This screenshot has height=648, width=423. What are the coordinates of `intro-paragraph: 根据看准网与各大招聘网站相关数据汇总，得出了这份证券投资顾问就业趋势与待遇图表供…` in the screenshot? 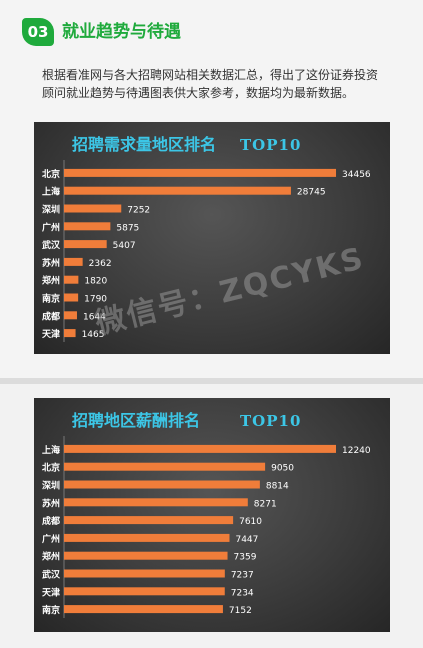 It's located at (210, 84).